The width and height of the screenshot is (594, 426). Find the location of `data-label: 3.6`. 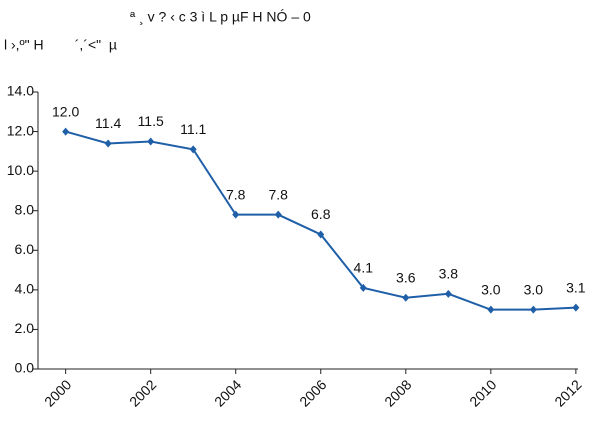

data-label: 3.6 is located at coordinates (406, 277).